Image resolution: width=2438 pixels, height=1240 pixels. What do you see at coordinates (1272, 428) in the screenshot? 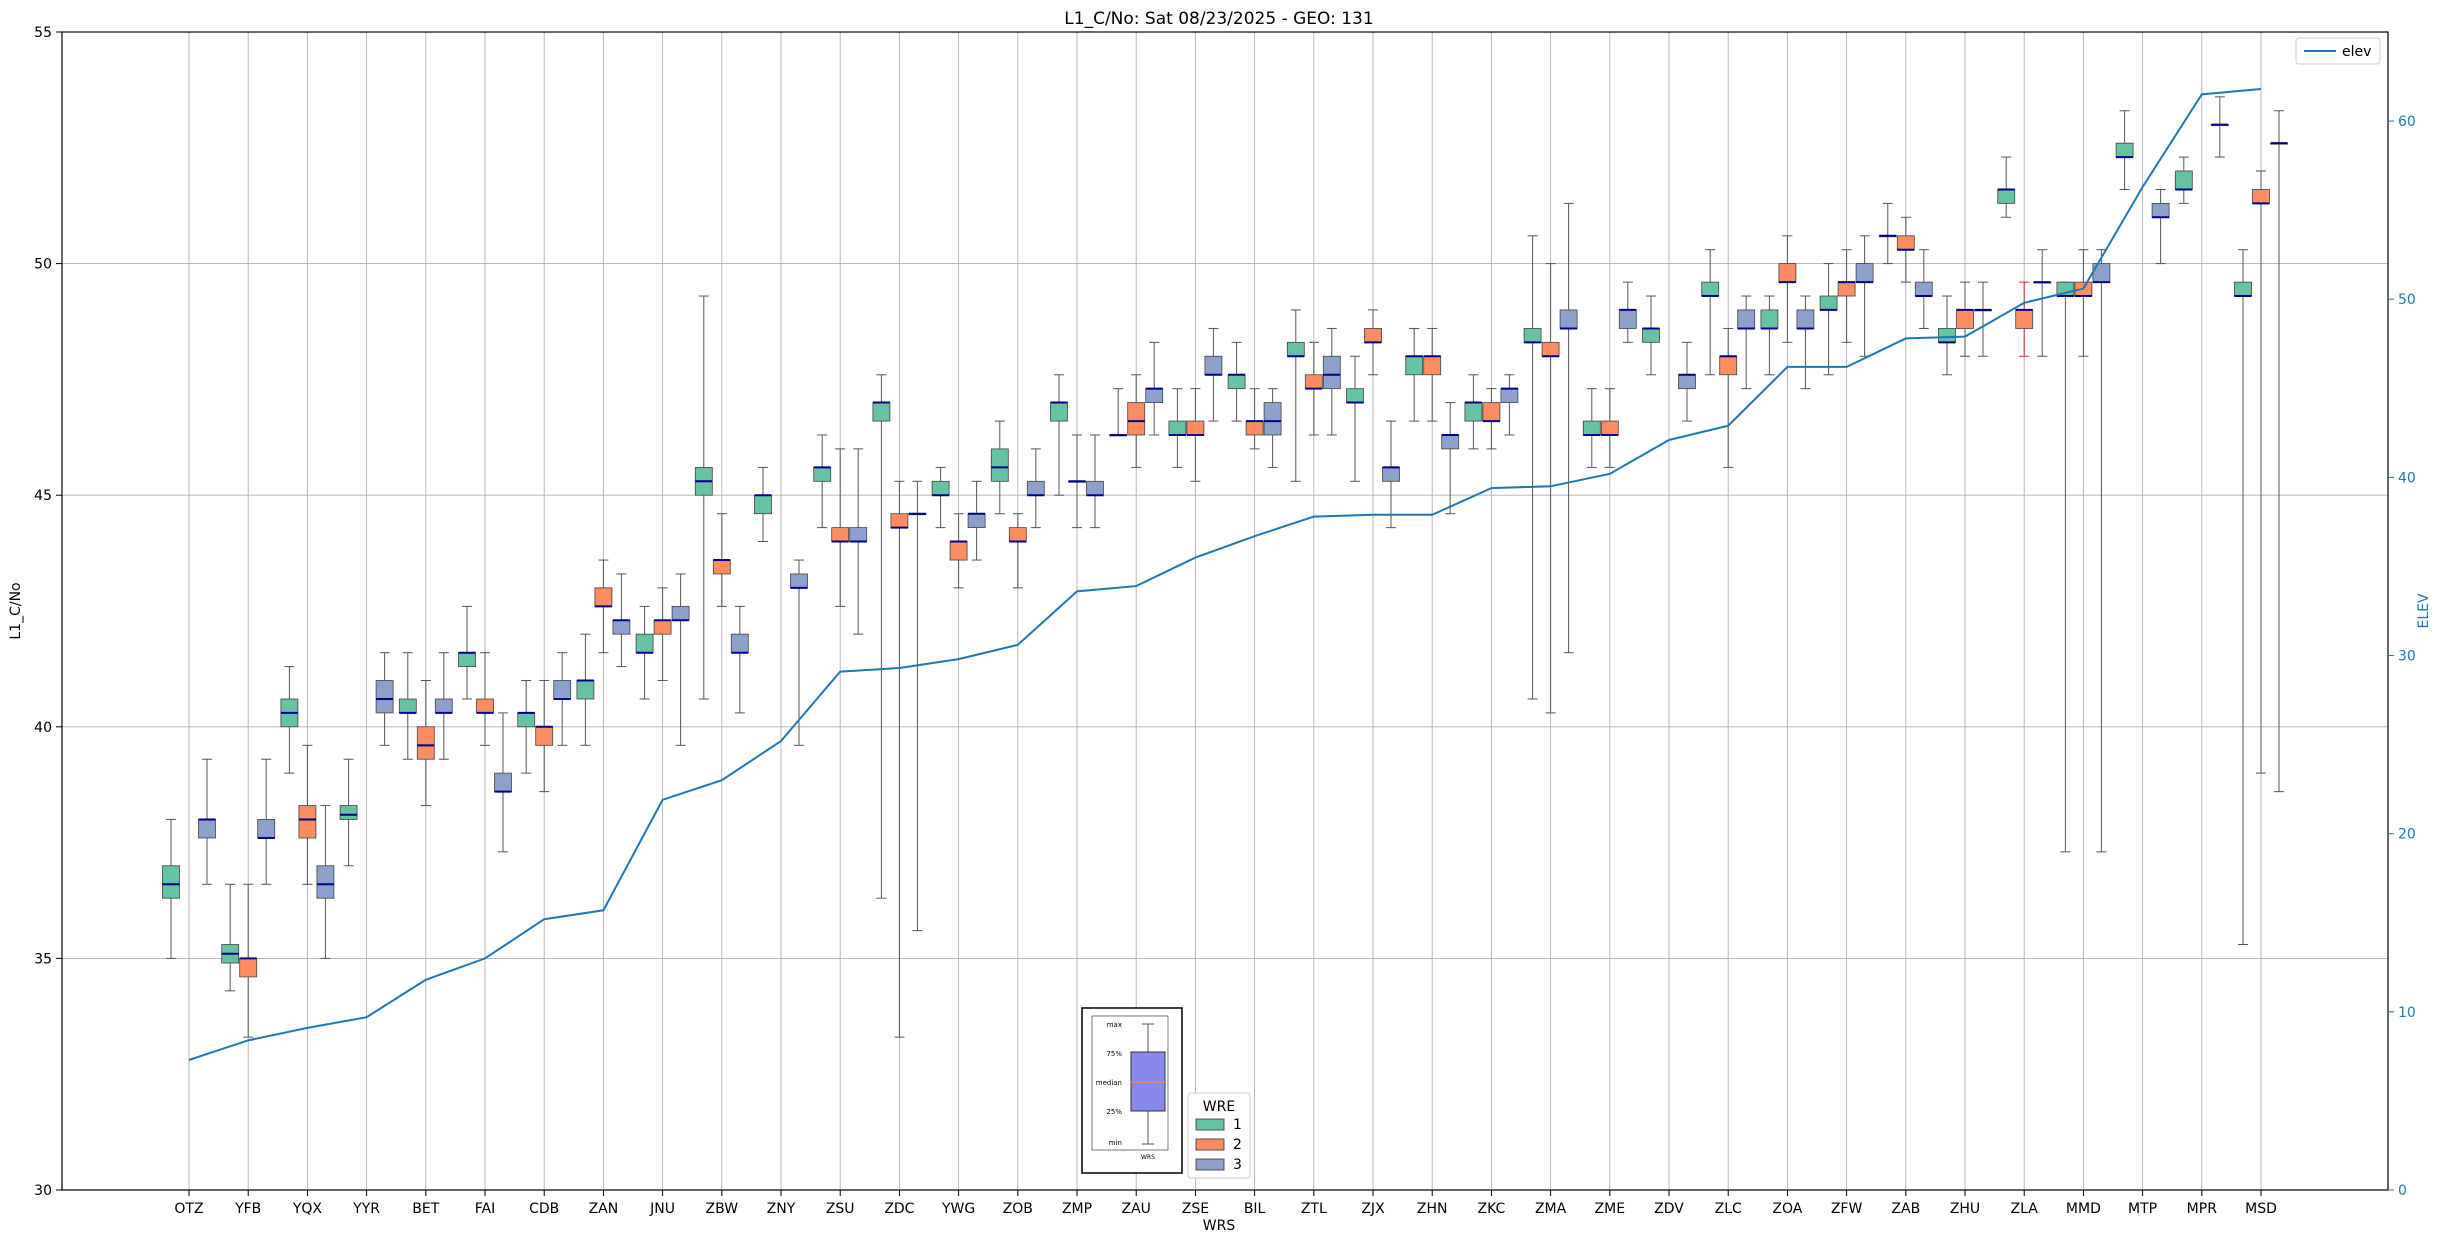
I see `box-wre3-bil` at bounding box center [1272, 428].